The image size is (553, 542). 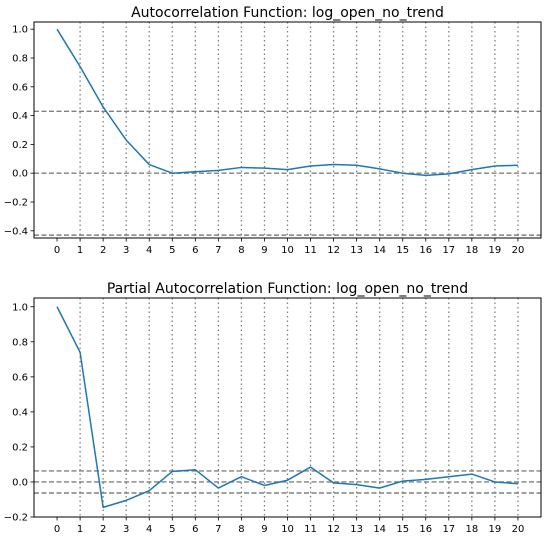 I want to click on pacf-x-tick-label: 1, so click(x=80, y=529).